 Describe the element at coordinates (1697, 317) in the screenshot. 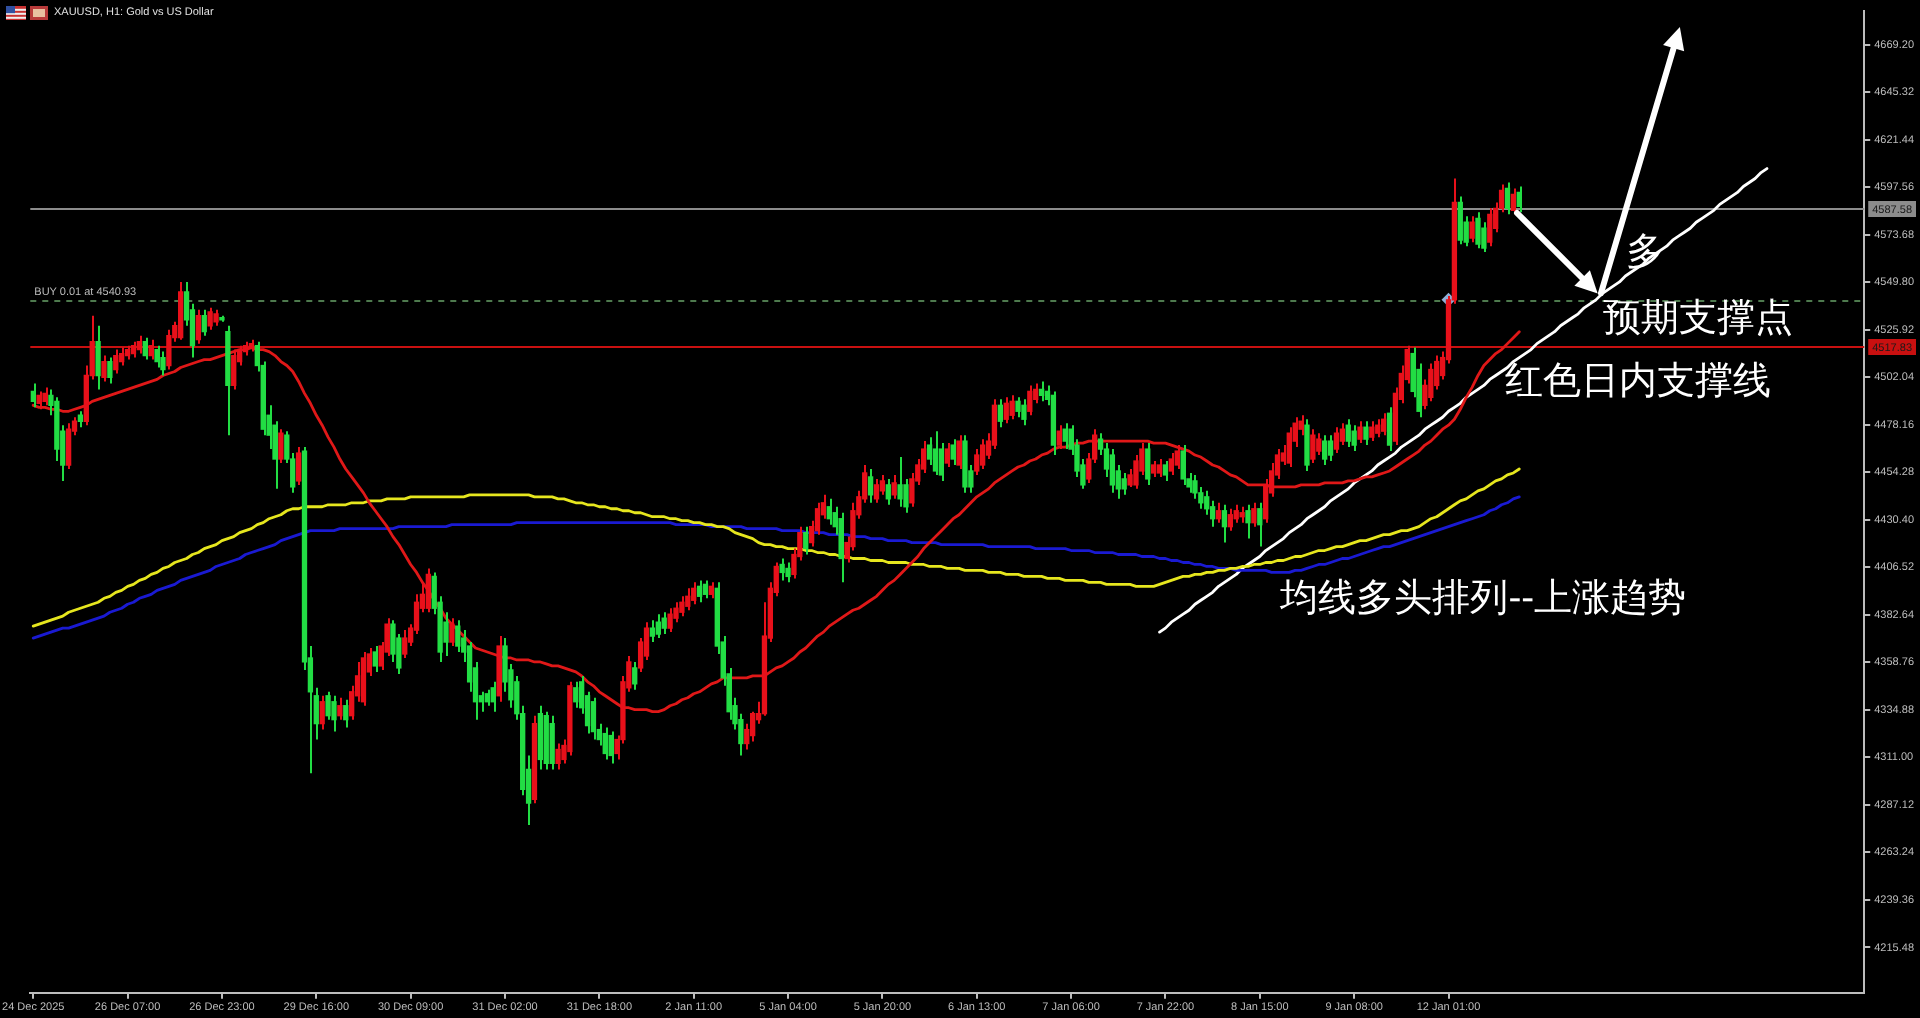

I see `annotation: 预期支撑点` at that location.